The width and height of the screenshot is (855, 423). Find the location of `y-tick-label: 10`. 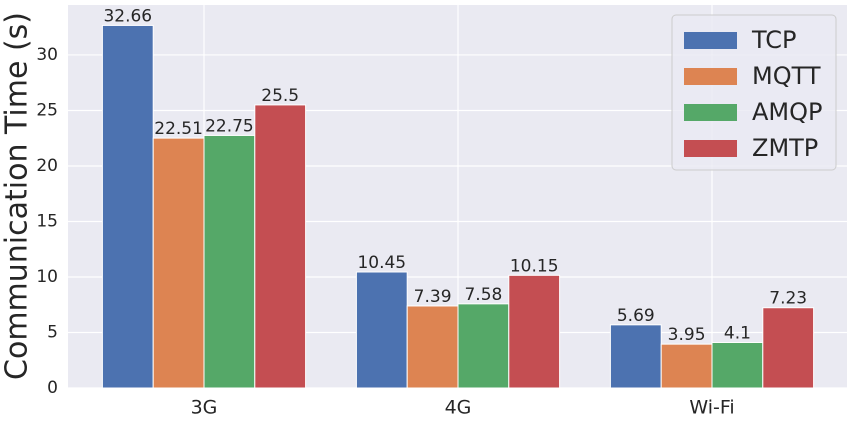

y-tick-label: 10 is located at coordinates (47, 277).